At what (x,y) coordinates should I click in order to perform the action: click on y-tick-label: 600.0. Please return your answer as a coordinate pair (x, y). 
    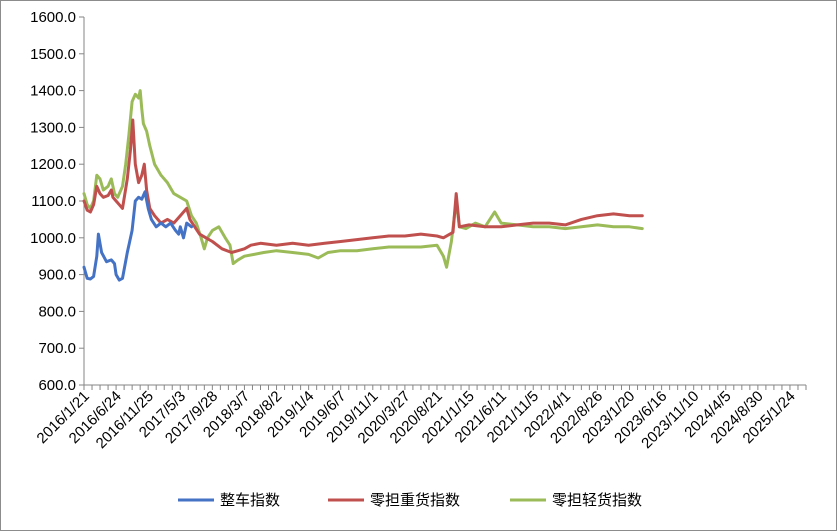
    Looking at the image, I should click on (57, 385).